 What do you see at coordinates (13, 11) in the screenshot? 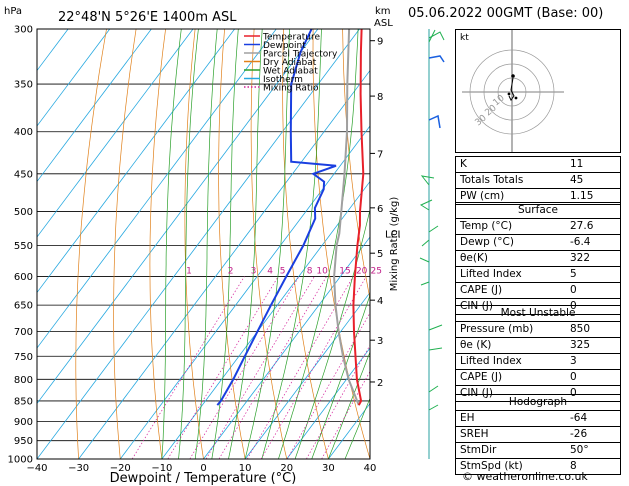
I see `hpa-label: hPa` at bounding box center [13, 11].